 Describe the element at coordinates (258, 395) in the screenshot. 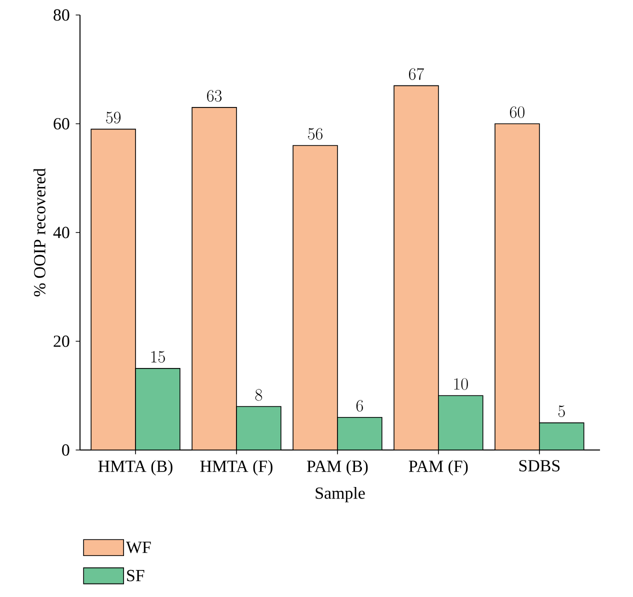

I see `data-label: 8` at that location.